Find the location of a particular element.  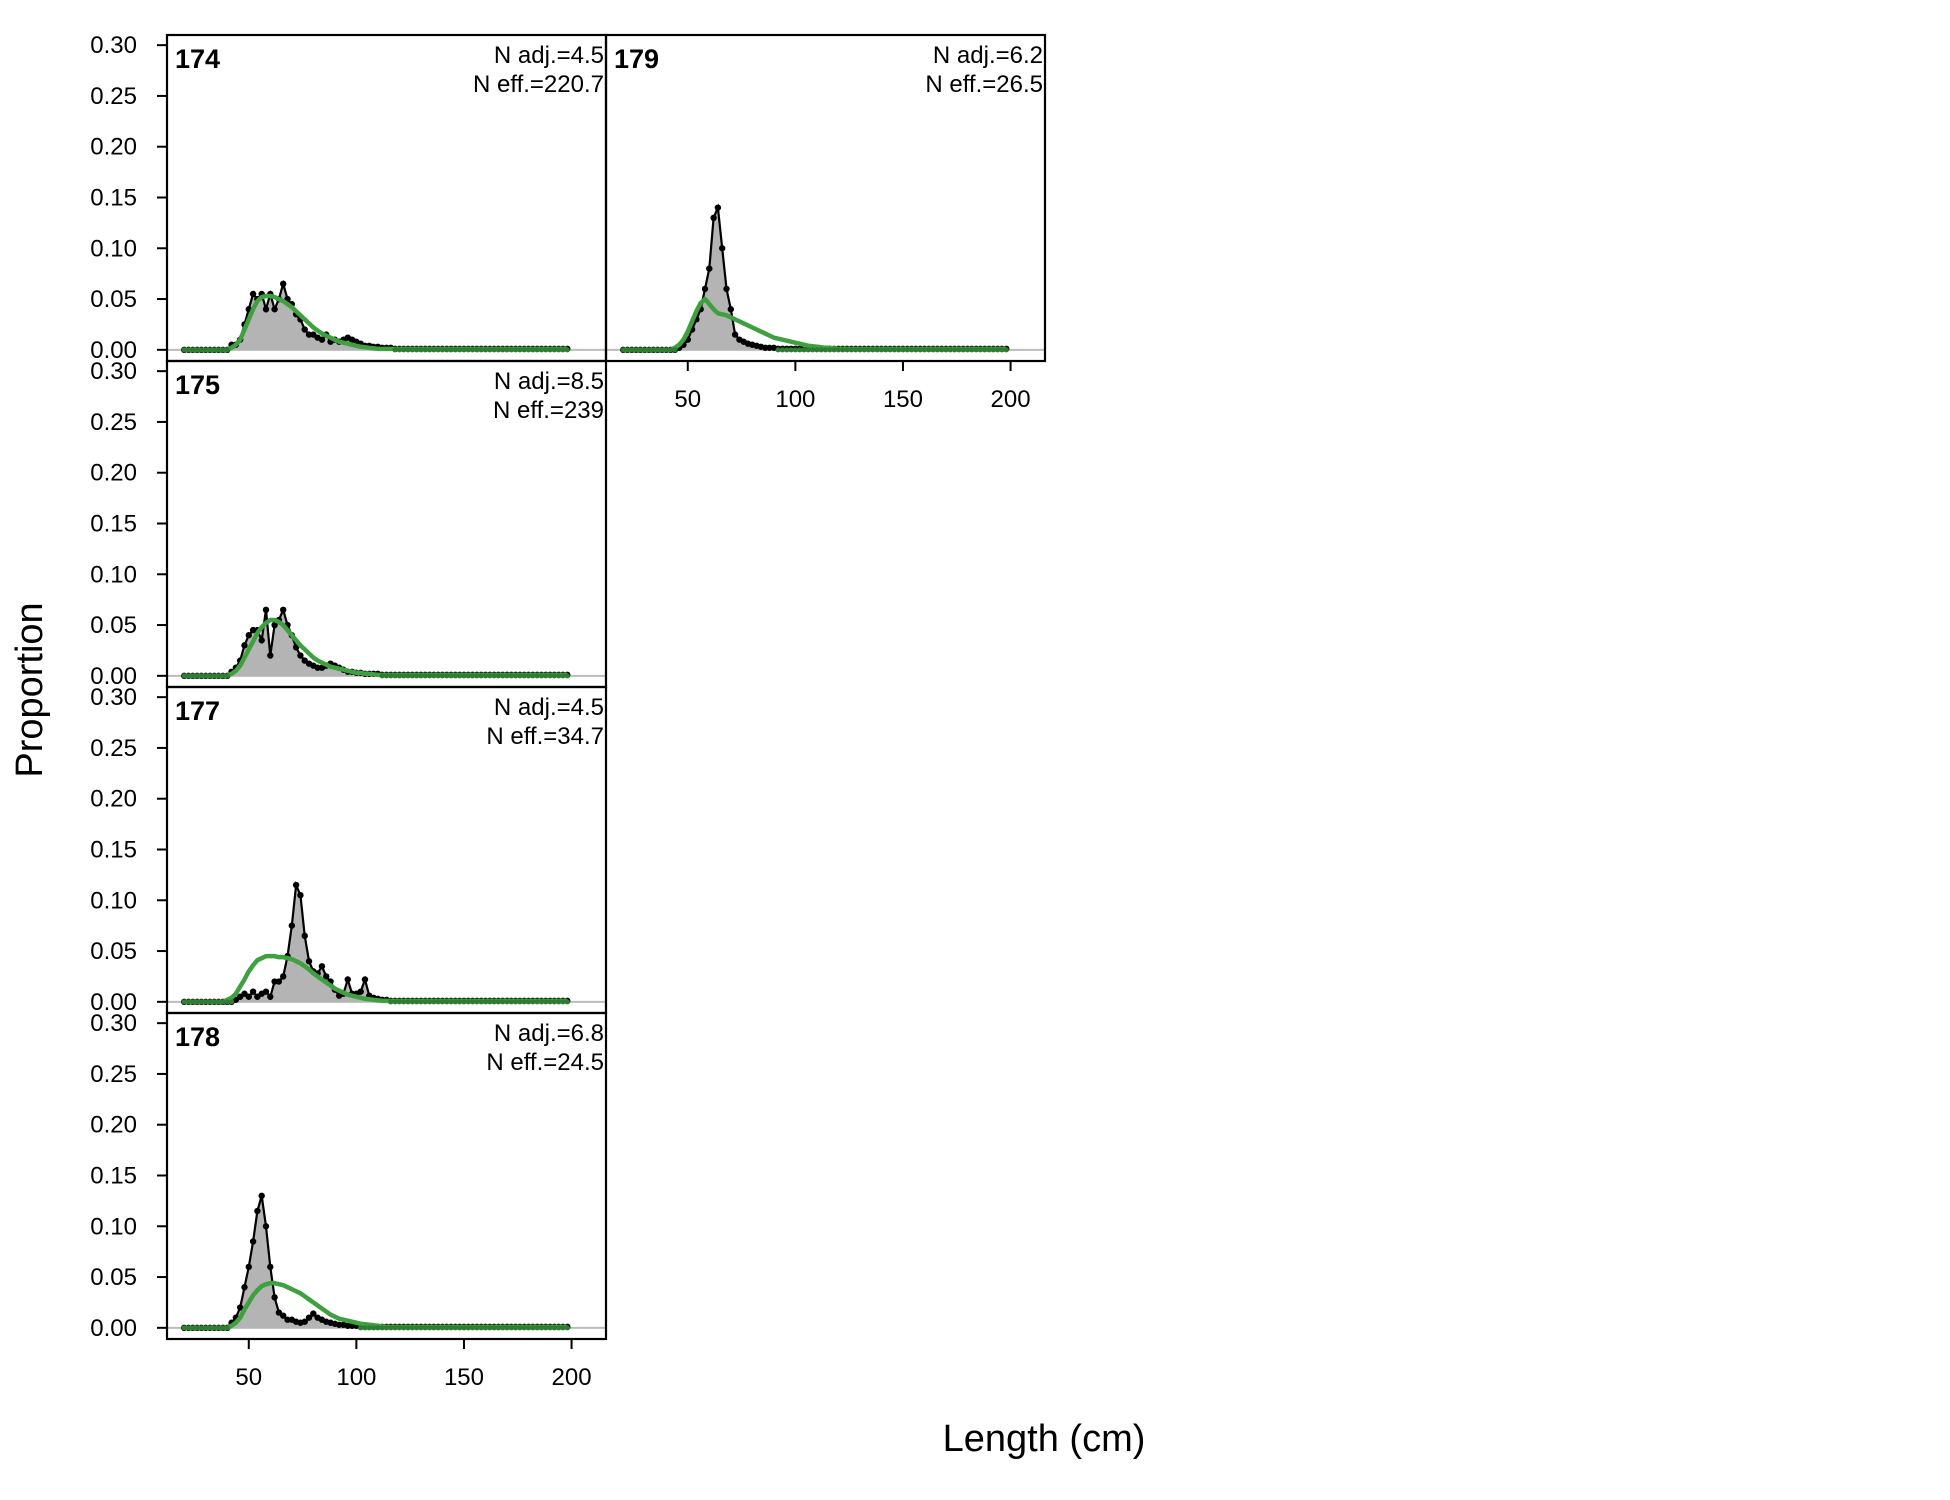

x-tick-label: 100 is located at coordinates (356, 1377).